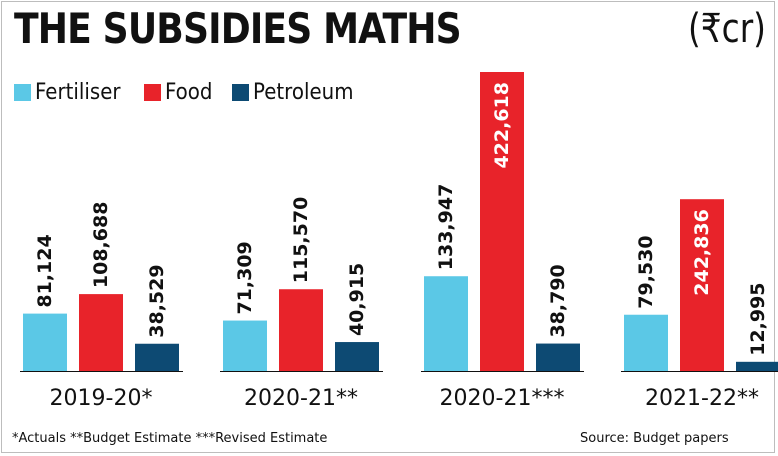 The height and width of the screenshot is (456, 778). I want to click on data-label-fertiliser: 79,530, so click(646, 271).